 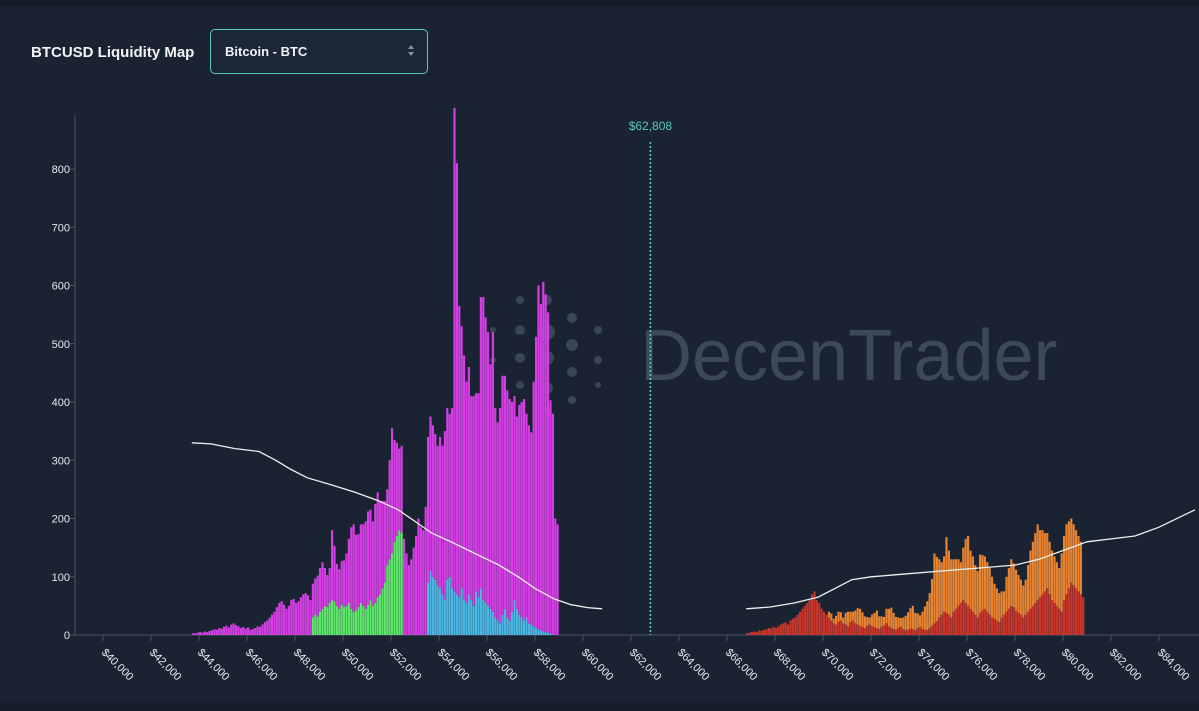 What do you see at coordinates (319, 51) in the screenshot?
I see `asset-select: Bitcoin - BTC` at bounding box center [319, 51].